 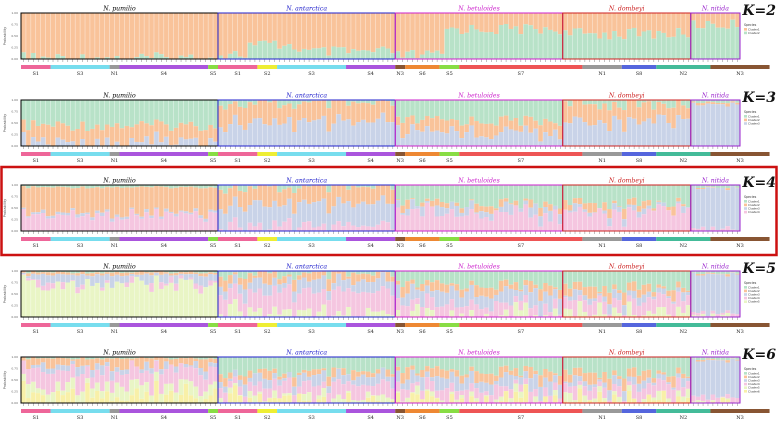 What do you see at coordinates (14, 36) in the screenshot?
I see `y-tick-label: 0.50` at bounding box center [14, 36].